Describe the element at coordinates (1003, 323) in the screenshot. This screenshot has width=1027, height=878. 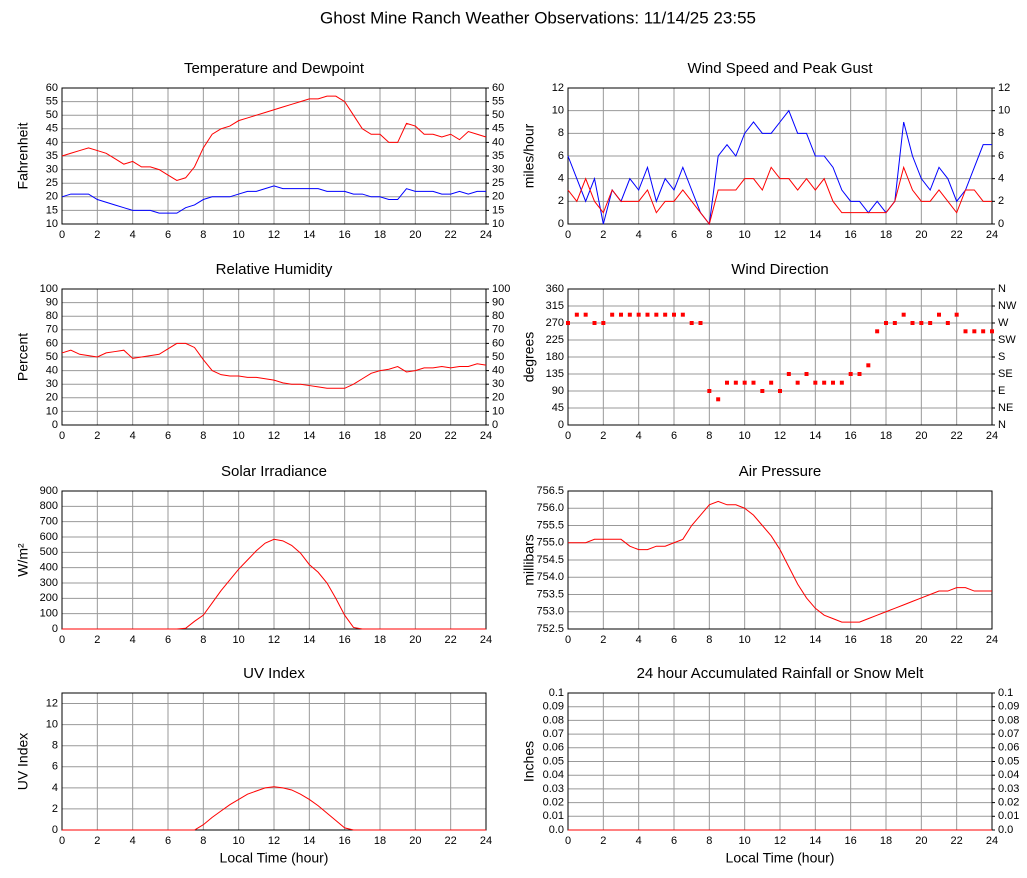
I see `y2-tick-label: W` at that location.